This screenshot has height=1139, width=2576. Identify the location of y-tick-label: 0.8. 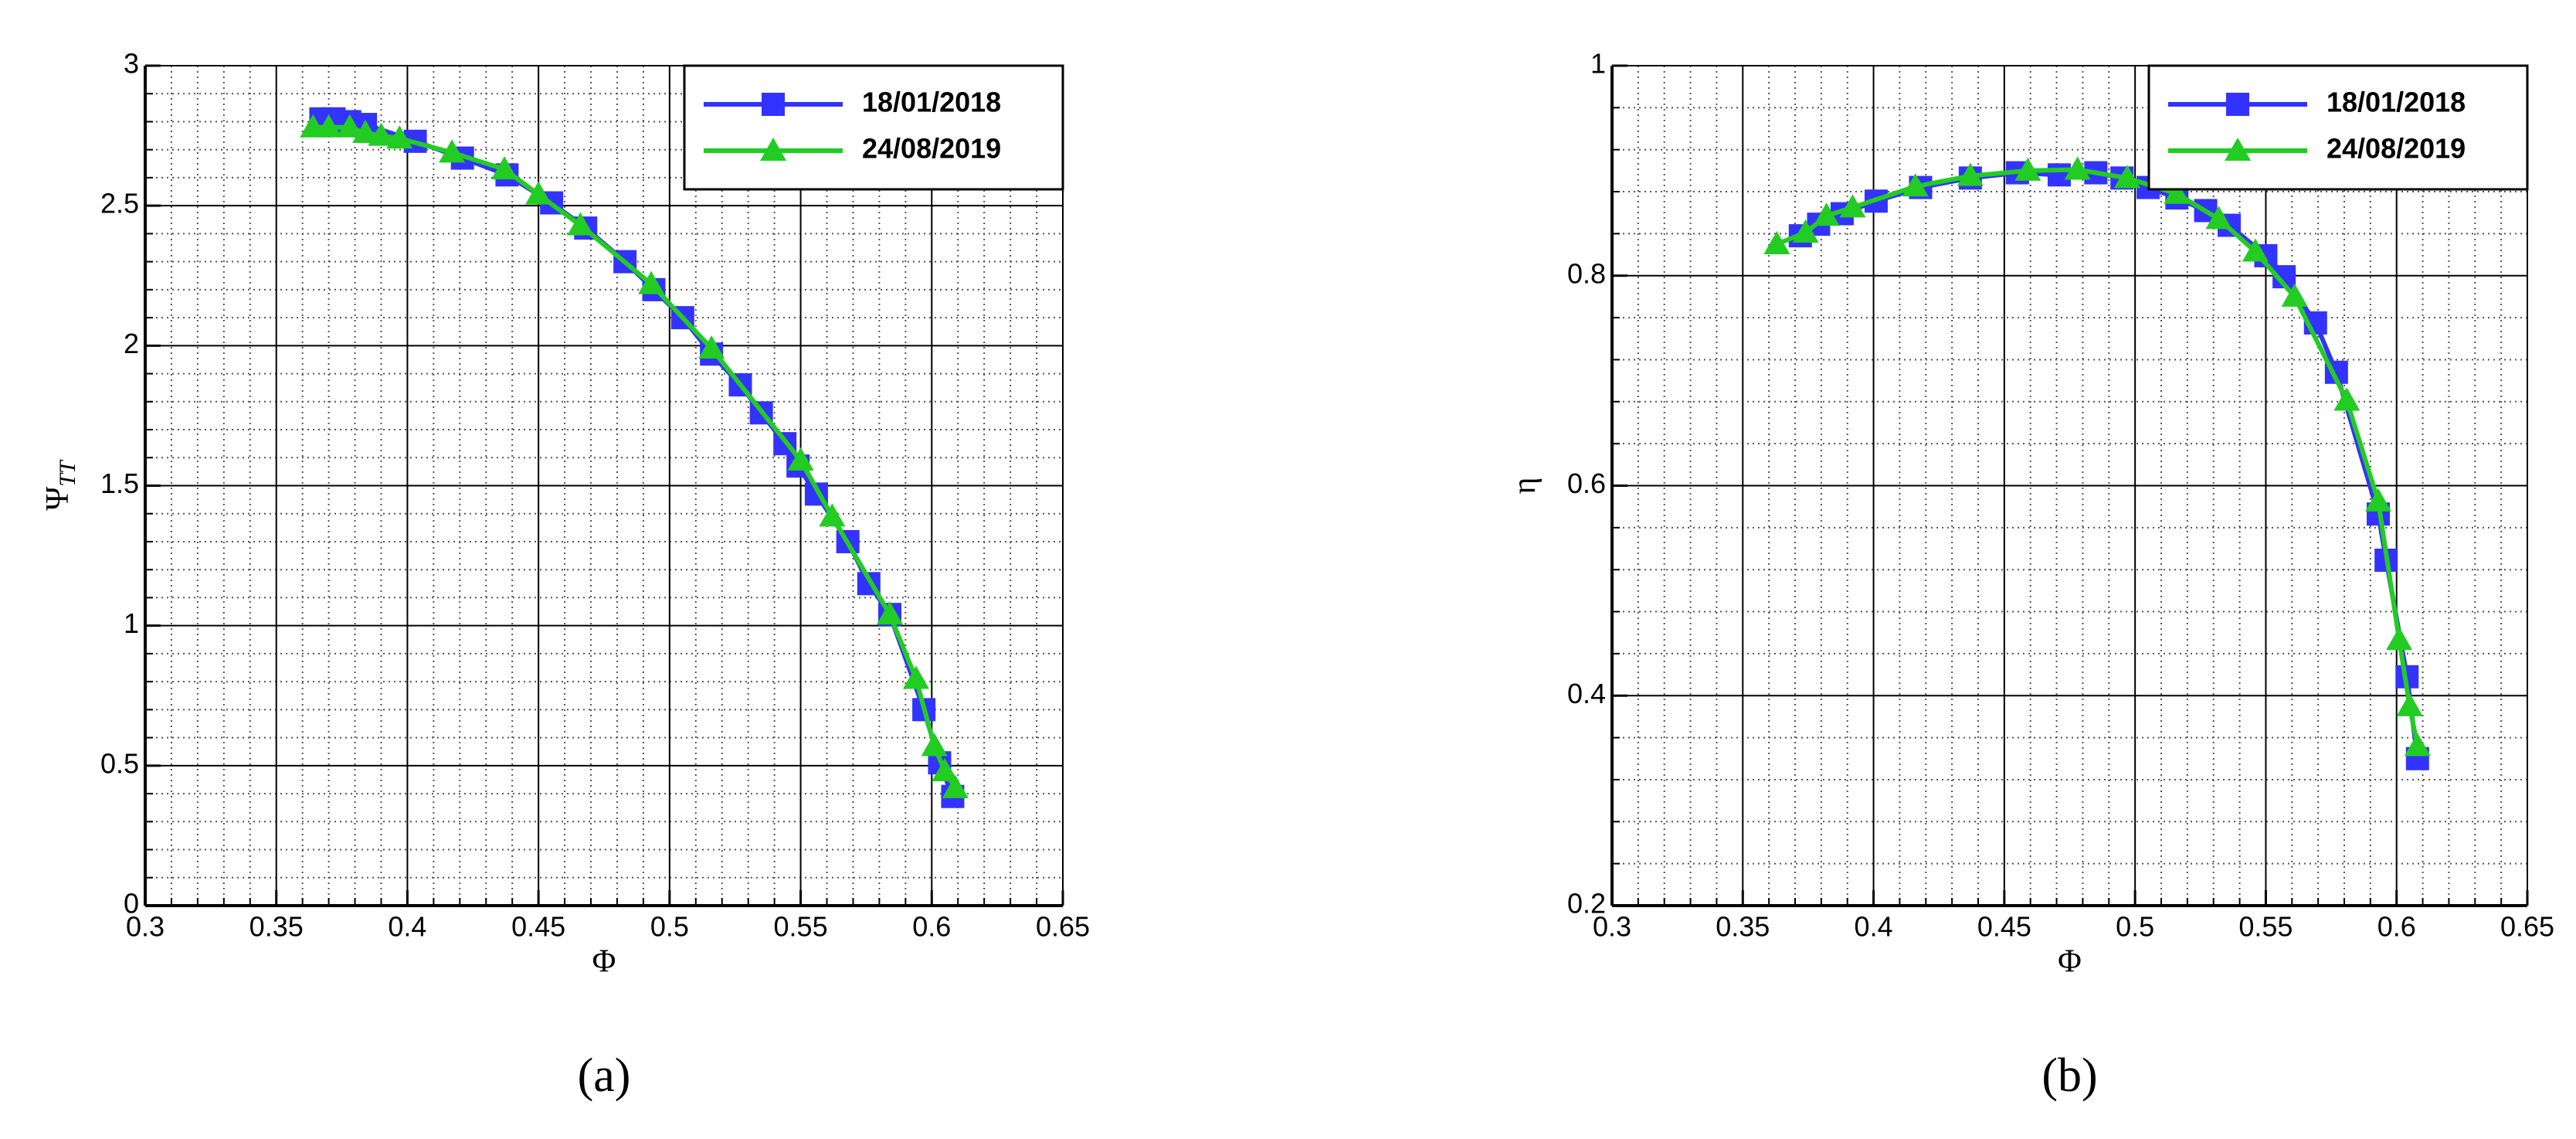
(1587, 273).